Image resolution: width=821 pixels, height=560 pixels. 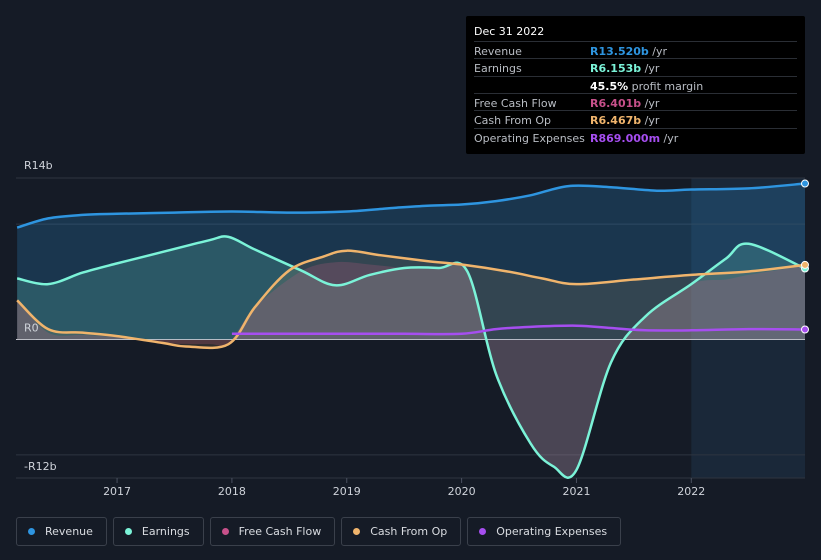 I want to click on tooltip-row: Operating Expenses R869.000m /yr, so click(x=635, y=136).